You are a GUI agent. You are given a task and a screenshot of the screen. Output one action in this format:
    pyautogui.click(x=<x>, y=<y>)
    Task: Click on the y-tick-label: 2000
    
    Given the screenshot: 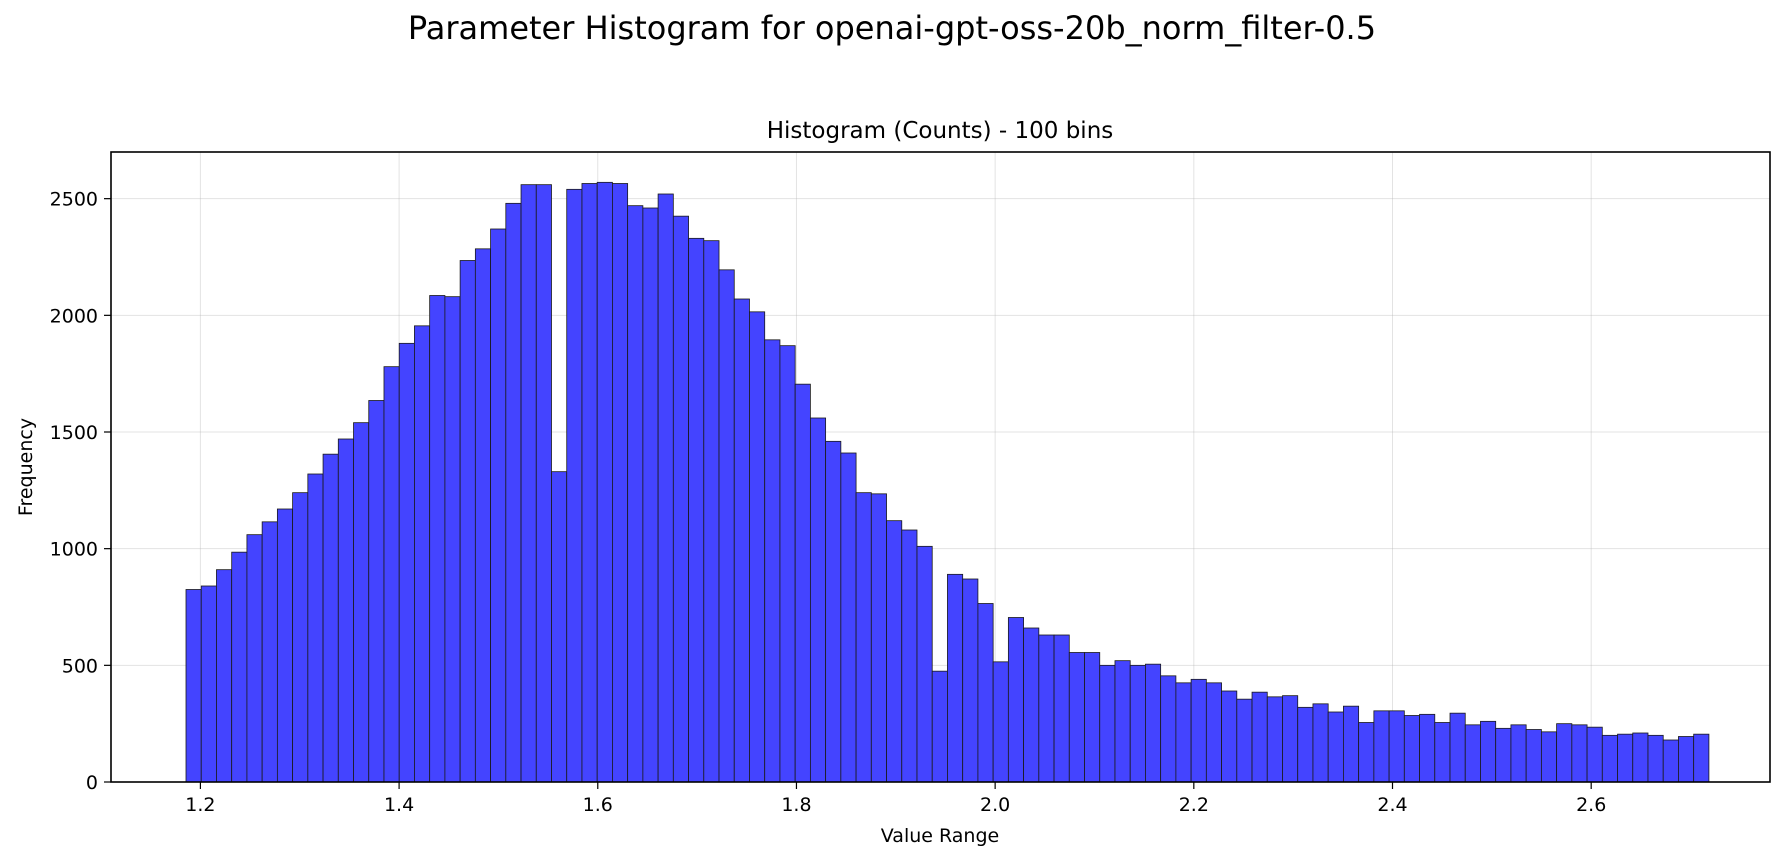 What is the action you would take?
    pyautogui.click(x=74, y=316)
    